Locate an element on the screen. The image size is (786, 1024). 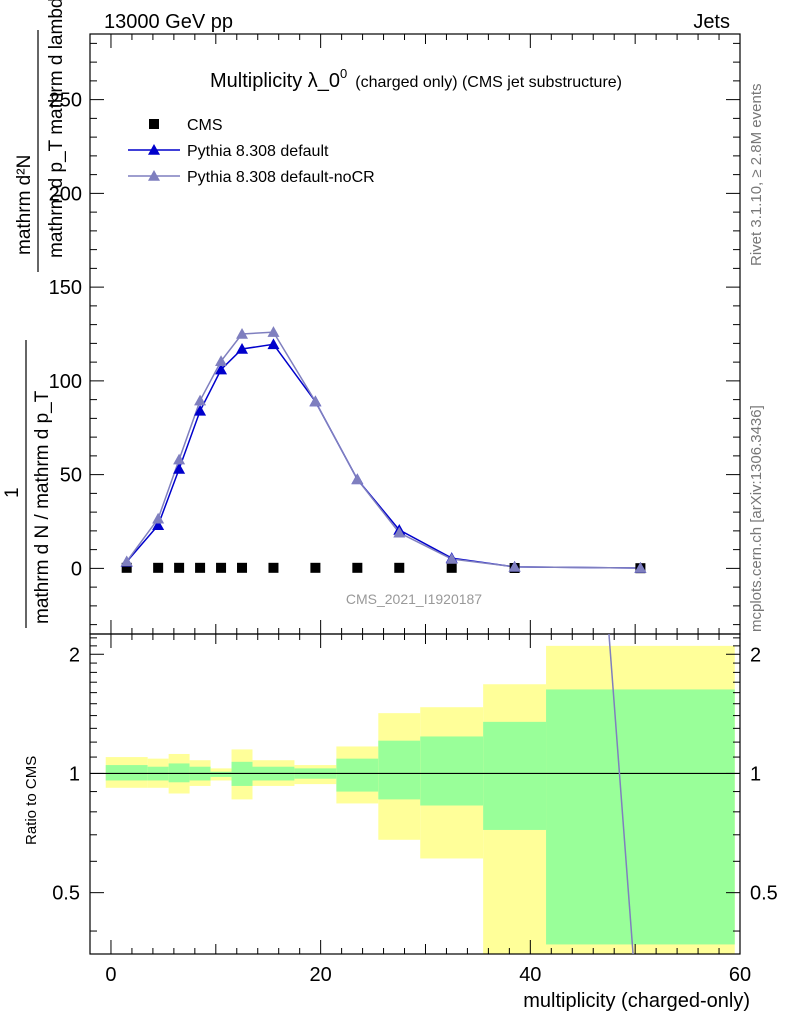
x-tick-label: 60 is located at coordinates (740, 975).